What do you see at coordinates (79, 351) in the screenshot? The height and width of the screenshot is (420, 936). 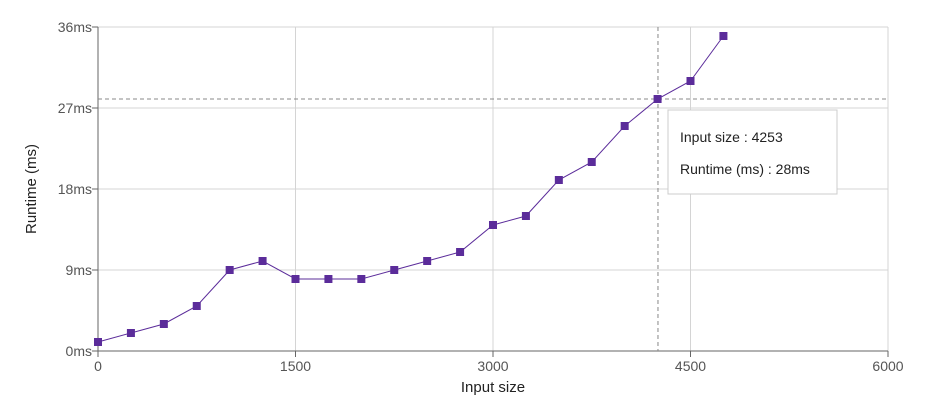 I see `y-tick-label: 0ms` at bounding box center [79, 351].